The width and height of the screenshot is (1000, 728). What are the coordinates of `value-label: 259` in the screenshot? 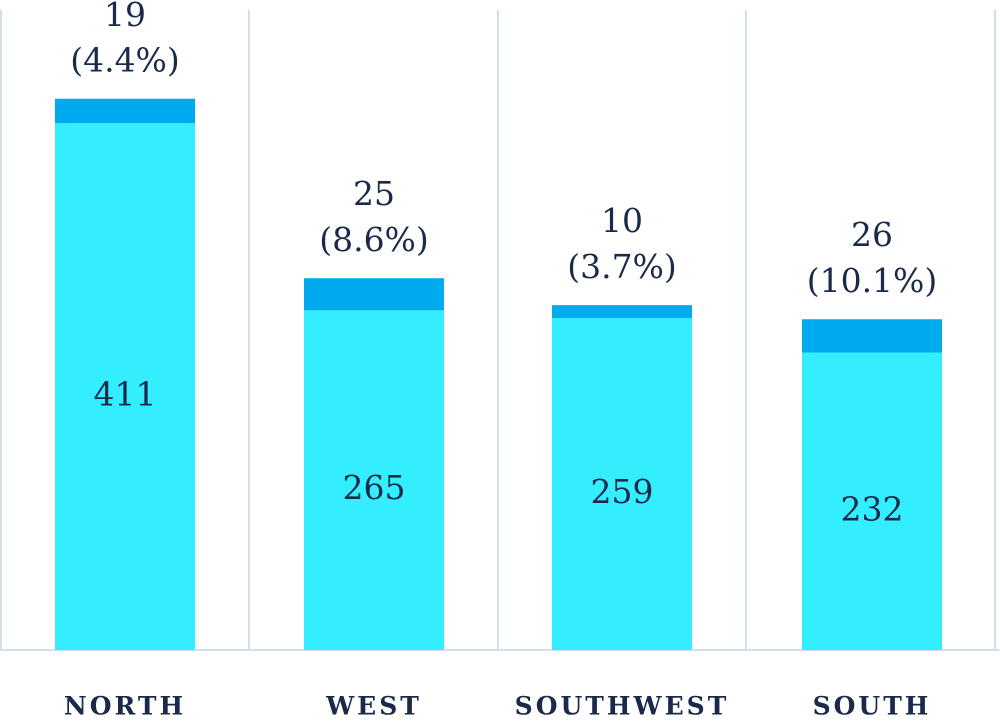 It's located at (622, 491).